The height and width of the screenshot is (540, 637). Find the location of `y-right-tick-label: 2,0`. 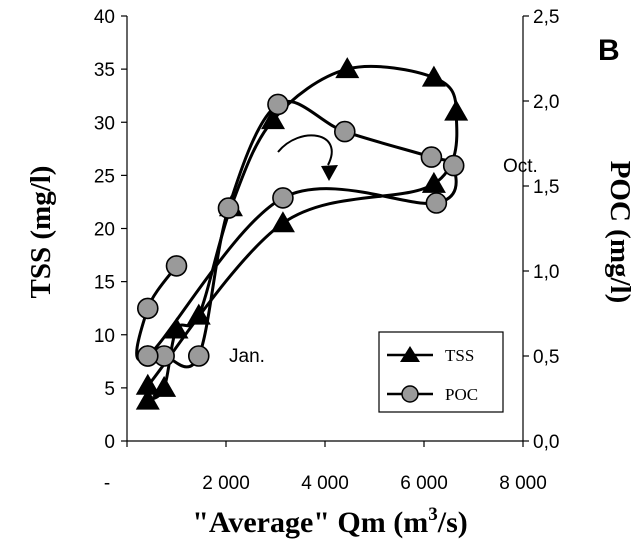

y-right-tick-label: 2,0 is located at coordinates (546, 102).